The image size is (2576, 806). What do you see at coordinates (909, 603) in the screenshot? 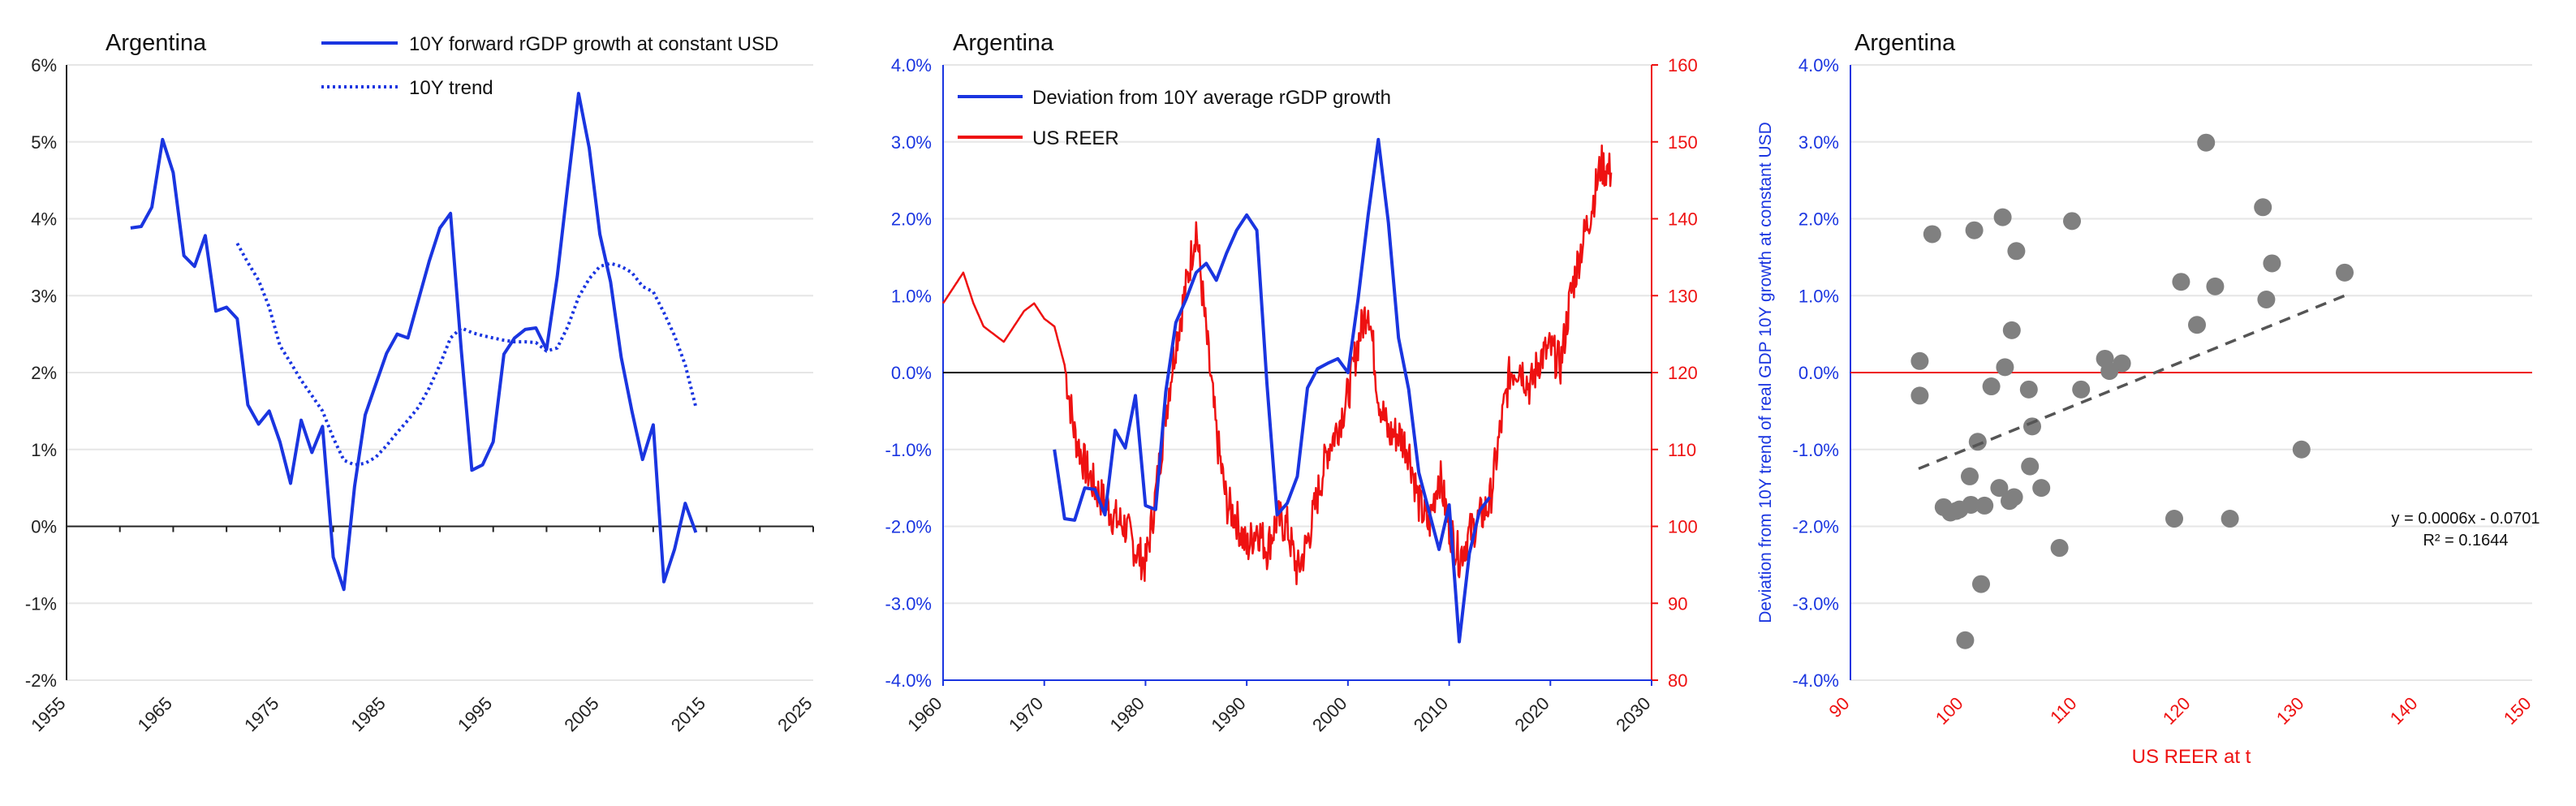
I see `y-left-tick-label: -3.0%` at bounding box center [909, 603].